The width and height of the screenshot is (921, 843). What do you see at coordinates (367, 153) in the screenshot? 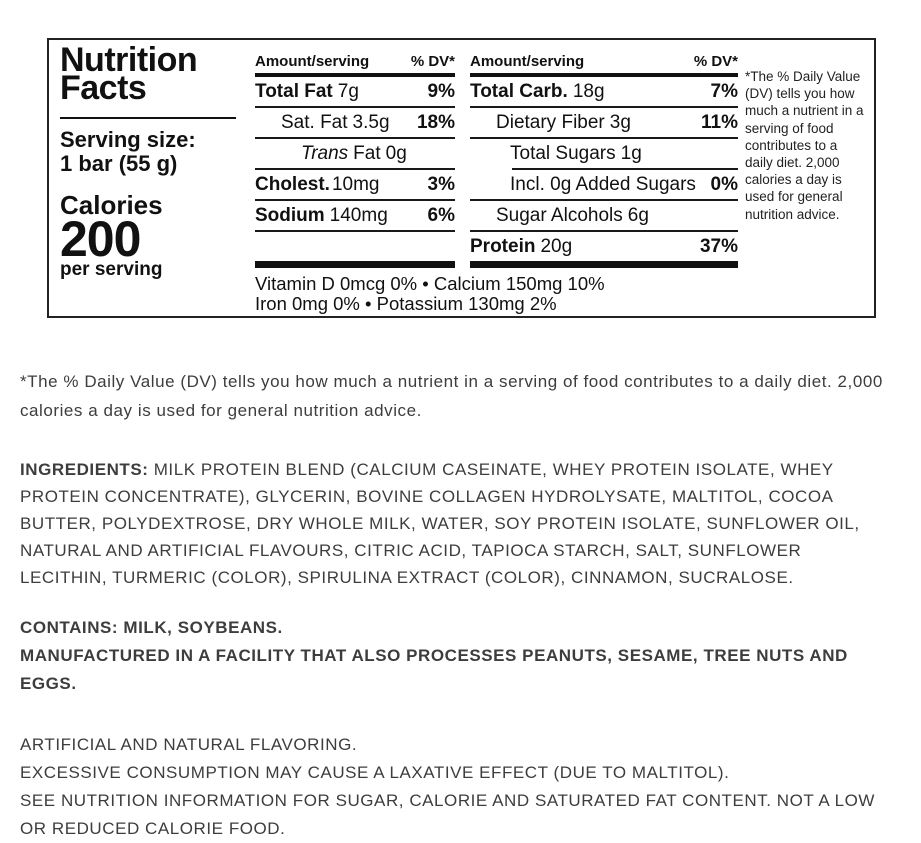
I see `nutrient-name: Fat` at bounding box center [367, 153].